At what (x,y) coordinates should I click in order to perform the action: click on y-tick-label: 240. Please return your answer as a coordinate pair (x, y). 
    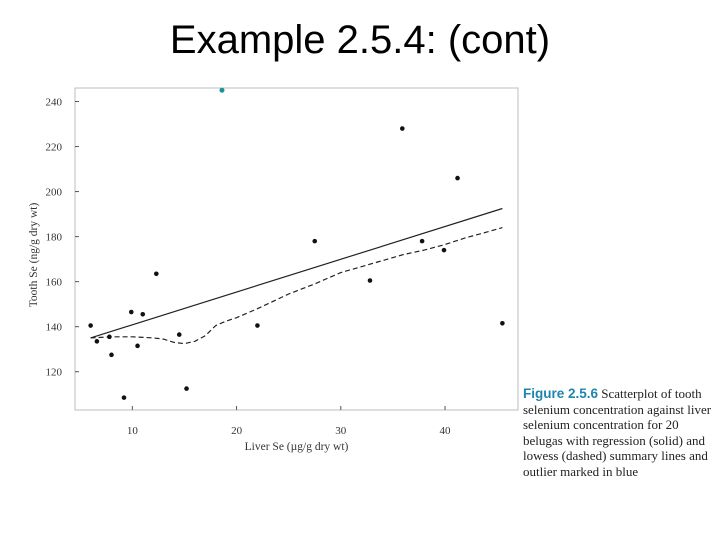
    Looking at the image, I should click on (54, 103).